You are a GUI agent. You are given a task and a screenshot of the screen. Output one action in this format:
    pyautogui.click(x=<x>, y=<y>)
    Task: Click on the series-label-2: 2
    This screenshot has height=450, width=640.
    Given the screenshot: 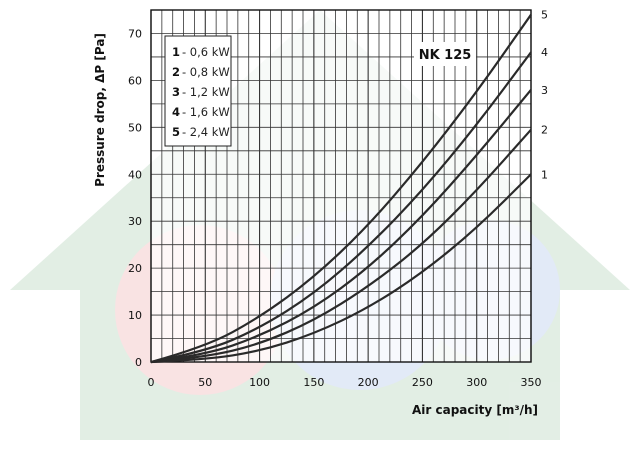 What is the action you would take?
    pyautogui.click(x=544, y=130)
    